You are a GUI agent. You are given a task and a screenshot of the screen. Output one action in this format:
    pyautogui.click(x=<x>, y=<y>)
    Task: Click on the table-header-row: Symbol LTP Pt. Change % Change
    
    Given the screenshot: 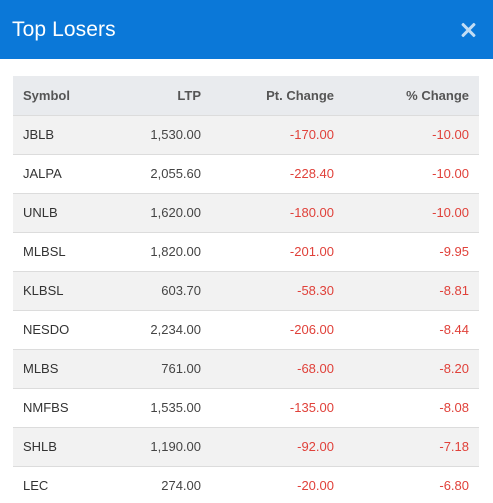 What is the action you would take?
    pyautogui.click(x=246, y=95)
    